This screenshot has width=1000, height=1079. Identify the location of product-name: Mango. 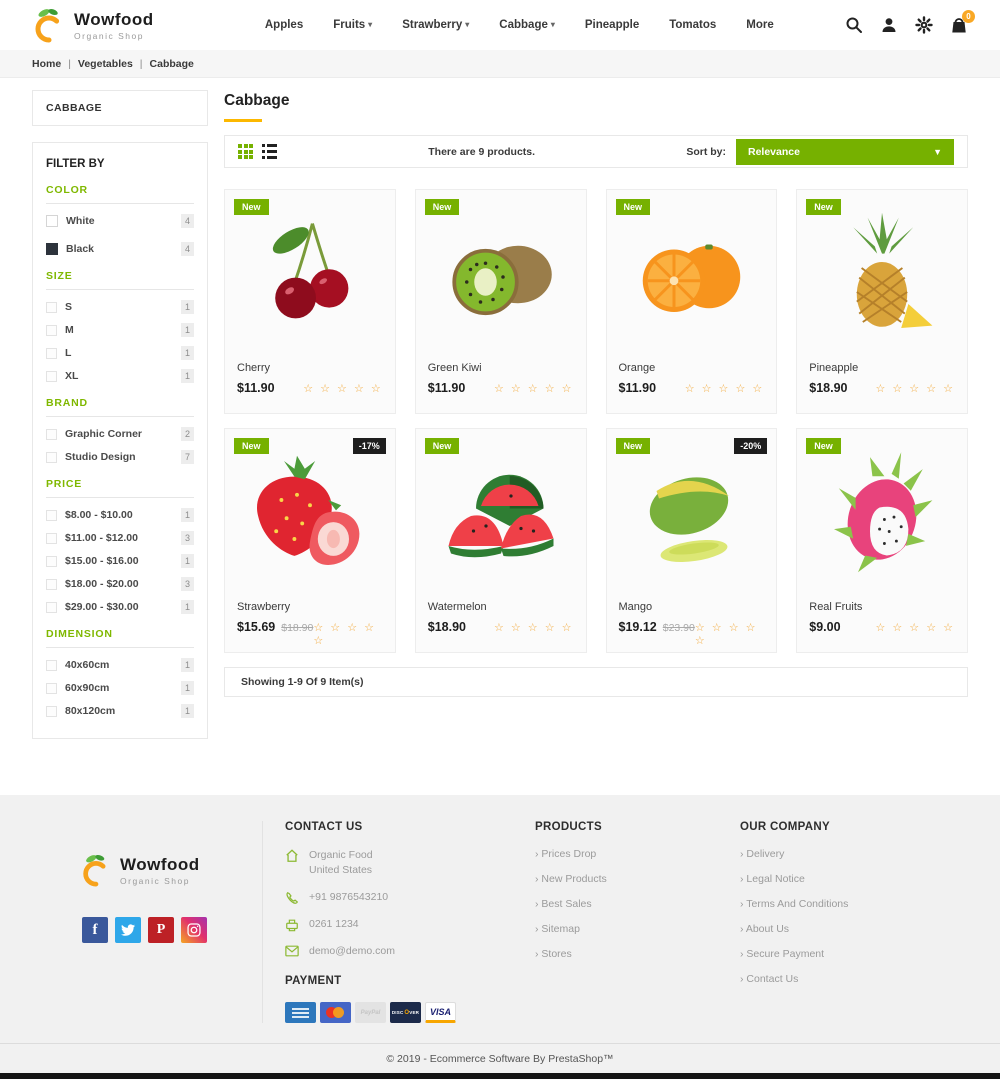
(635, 607).